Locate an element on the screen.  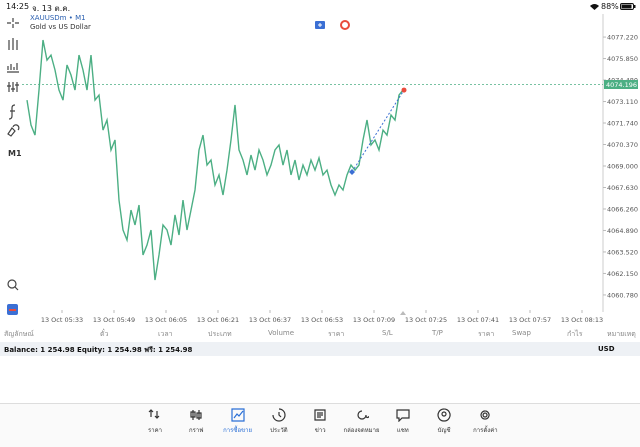
nav-item: บัญชี is located at coordinates (444, 421).